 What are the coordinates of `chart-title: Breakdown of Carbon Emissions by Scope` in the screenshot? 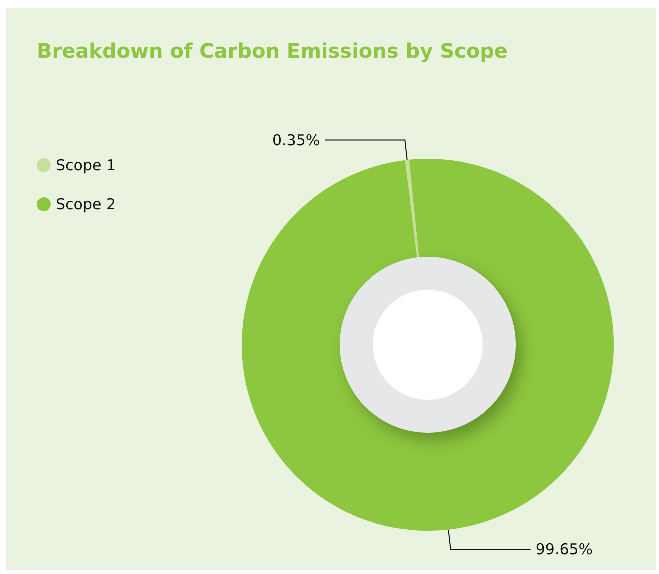 It's located at (272, 51).